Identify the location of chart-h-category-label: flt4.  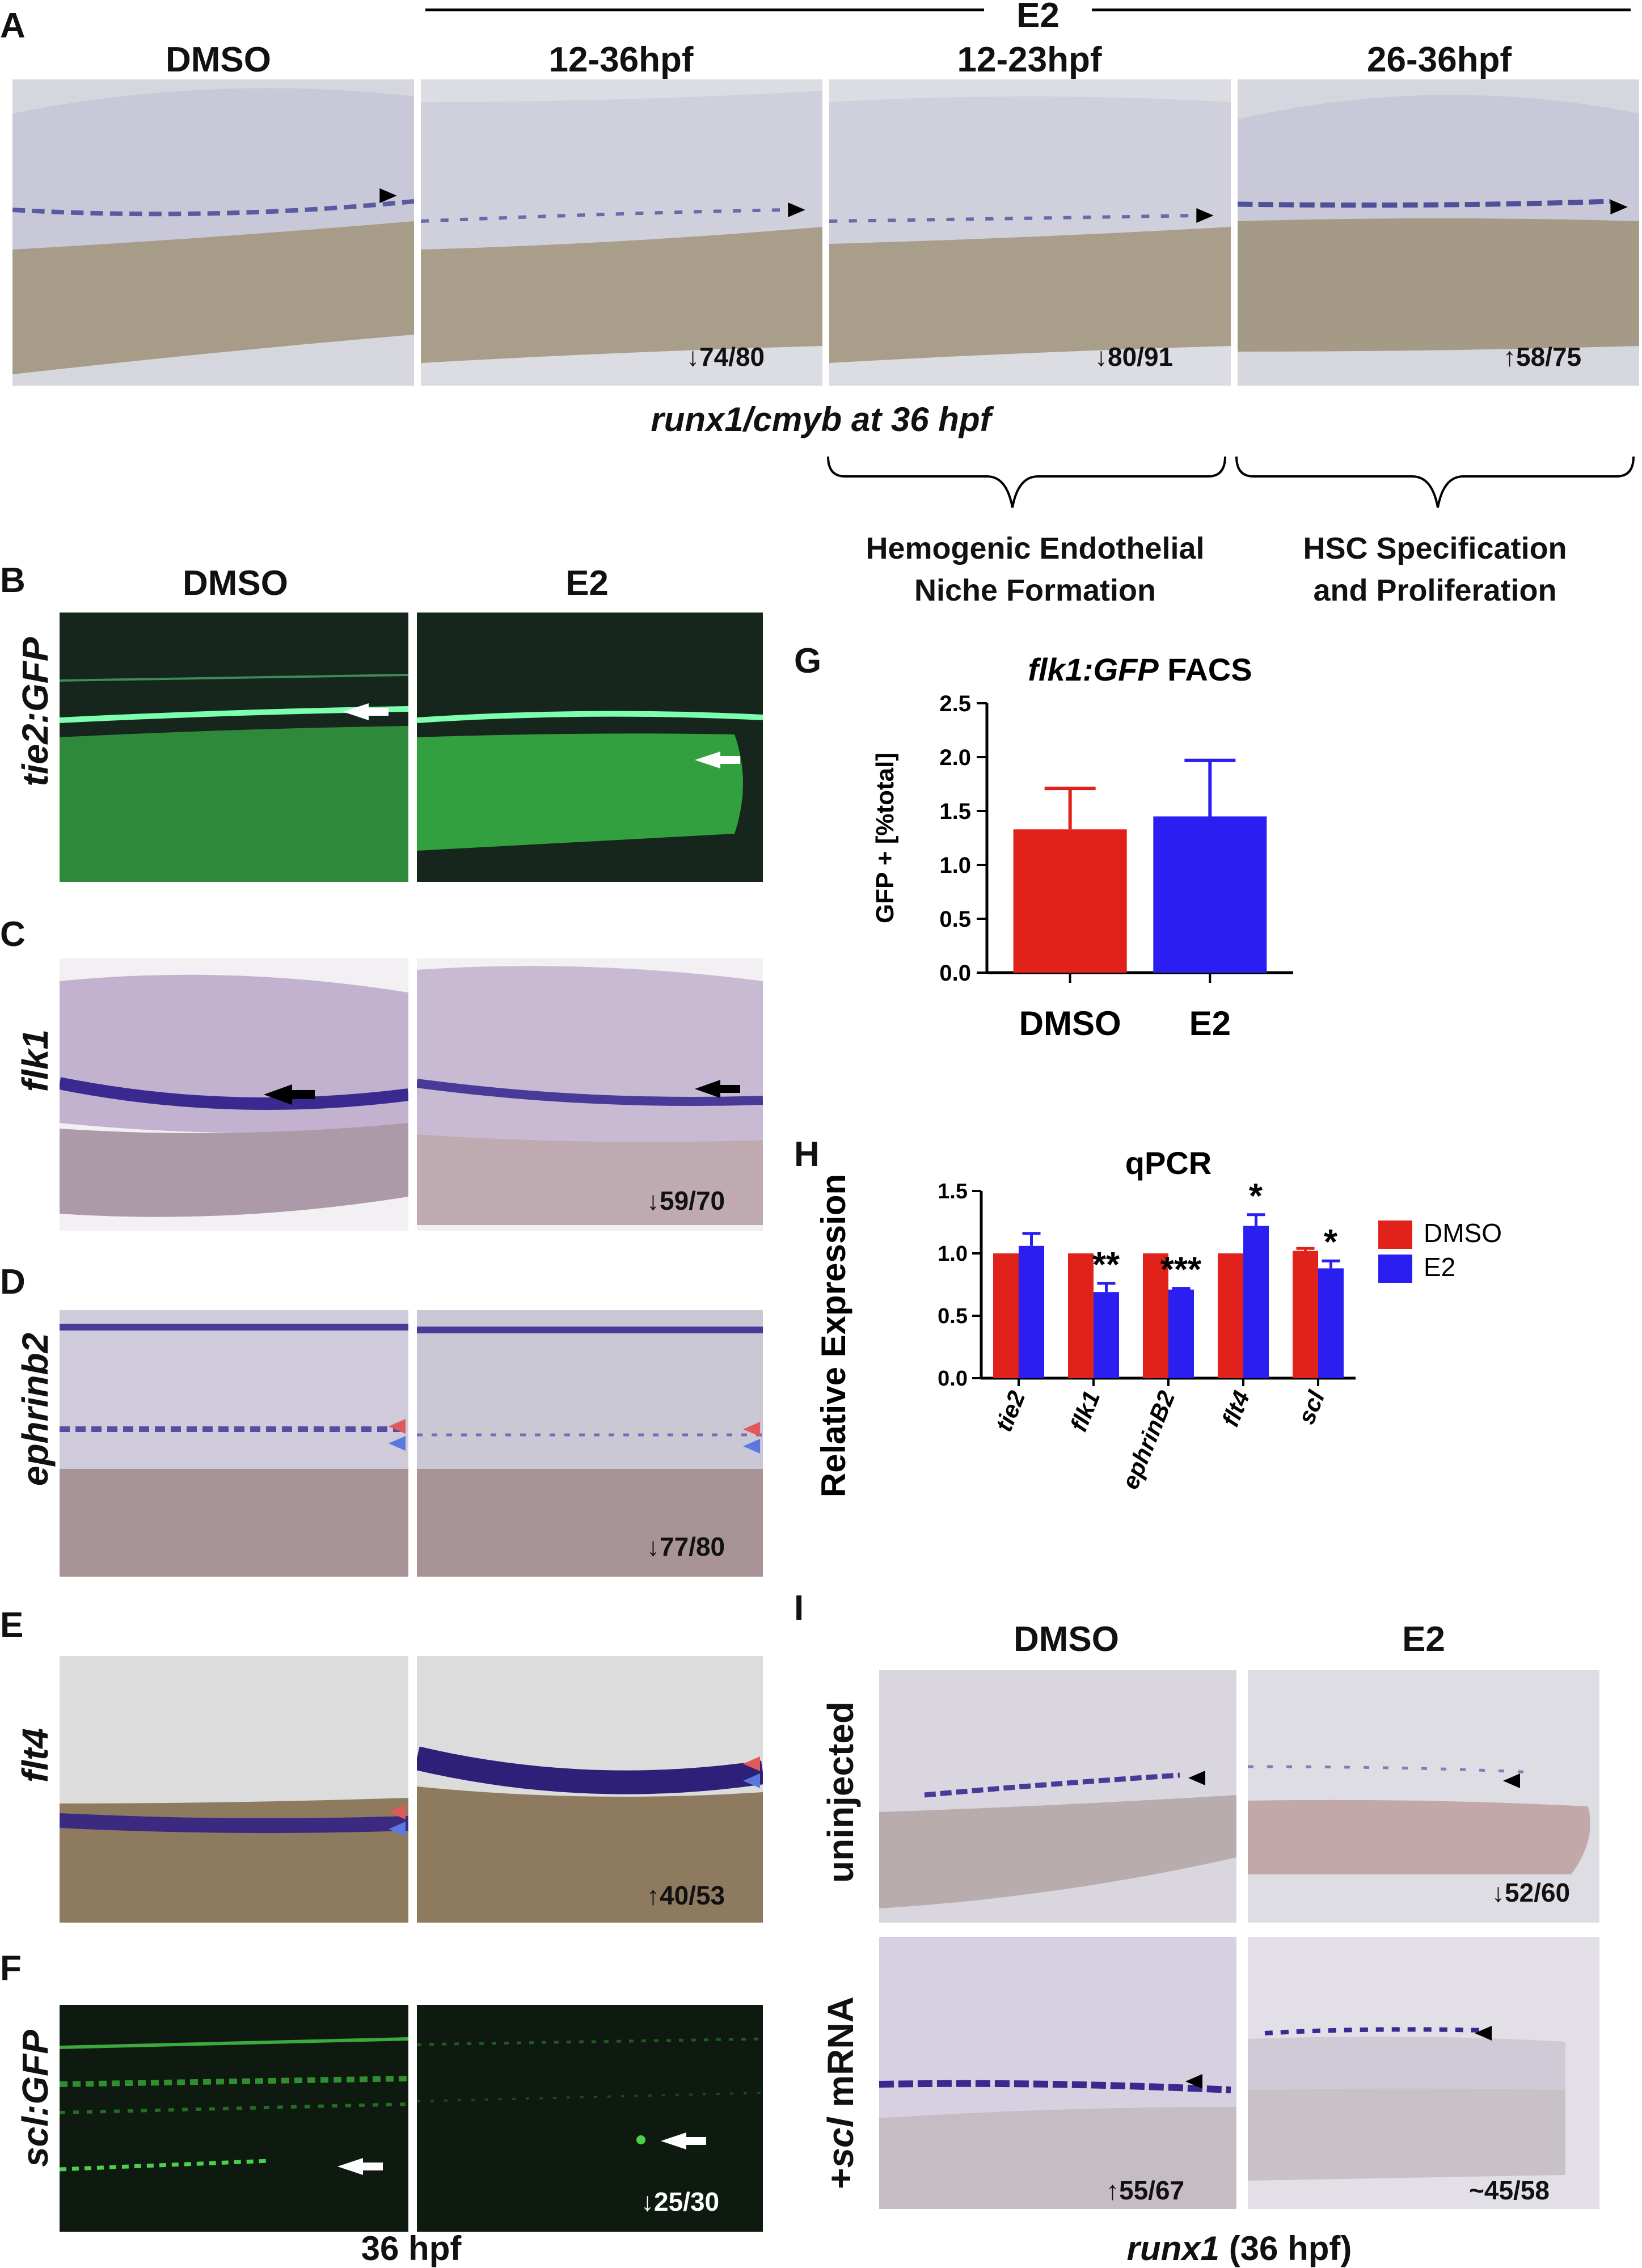
(1236, 1408).